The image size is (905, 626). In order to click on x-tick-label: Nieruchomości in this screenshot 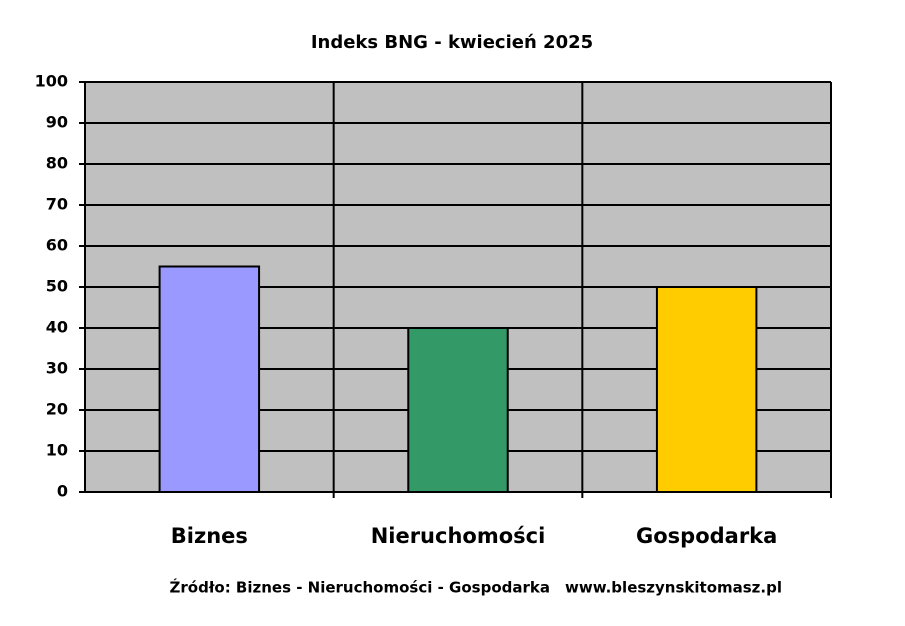, I will do `click(458, 536)`.